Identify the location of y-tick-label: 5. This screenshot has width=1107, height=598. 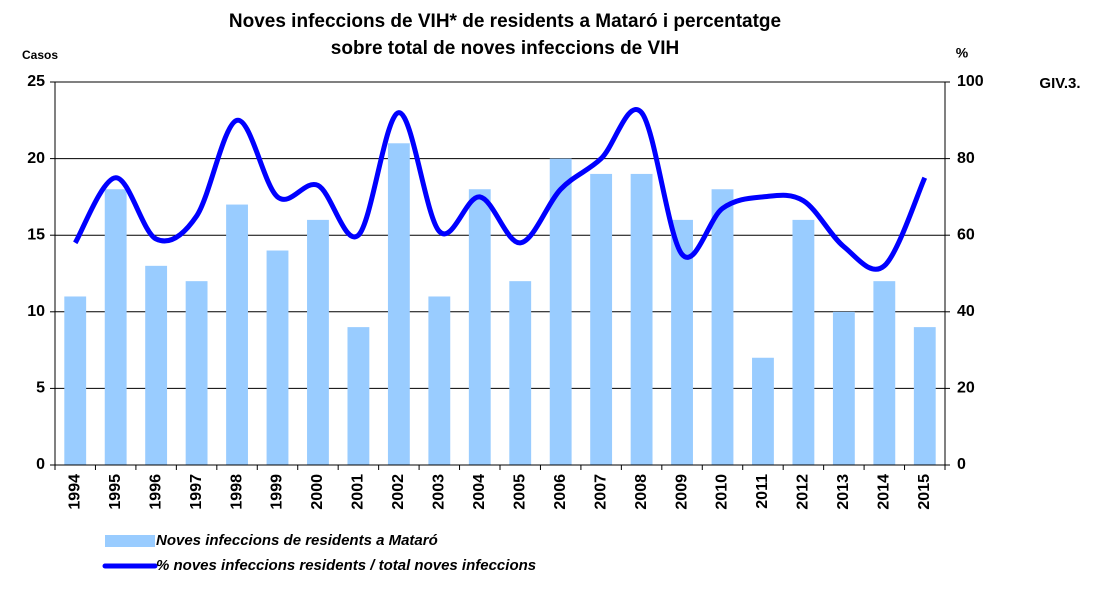
(40, 388).